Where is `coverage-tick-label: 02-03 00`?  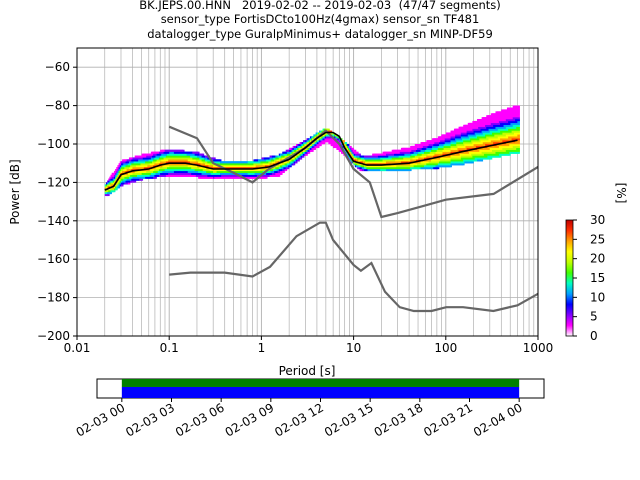 coverage-tick-label: 02-03 00 is located at coordinates (101, 419).